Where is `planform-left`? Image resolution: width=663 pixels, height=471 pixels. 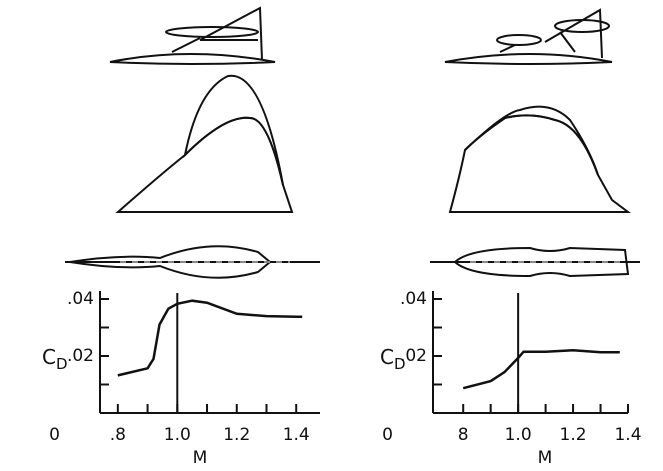 planform-left is located at coordinates (192, 262).